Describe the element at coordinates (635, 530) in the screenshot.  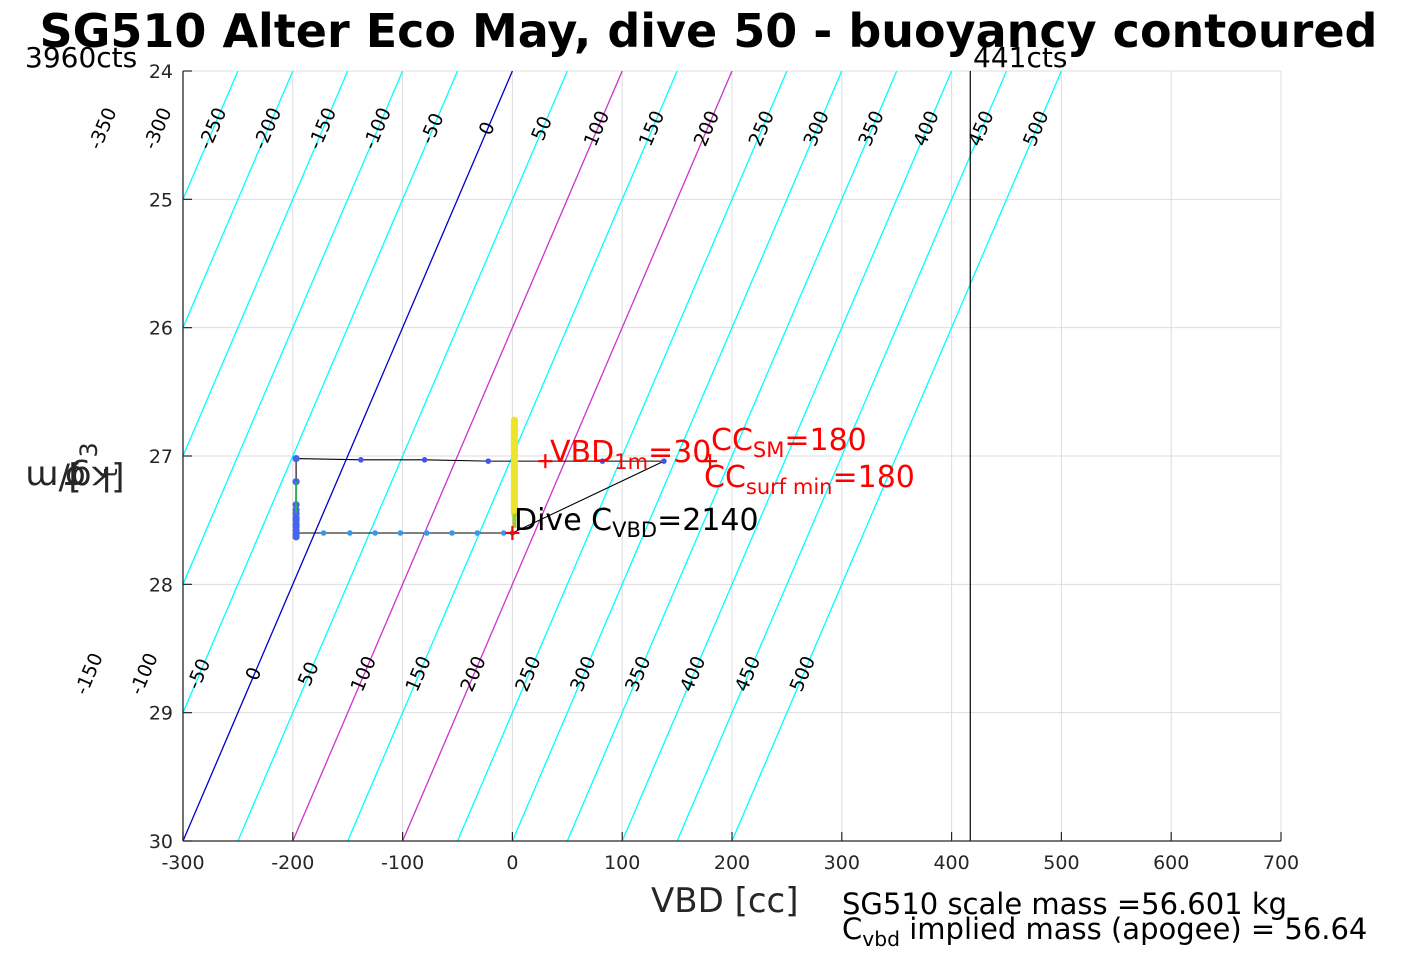
I see `dive-cvbd-sub: VBD` at that location.